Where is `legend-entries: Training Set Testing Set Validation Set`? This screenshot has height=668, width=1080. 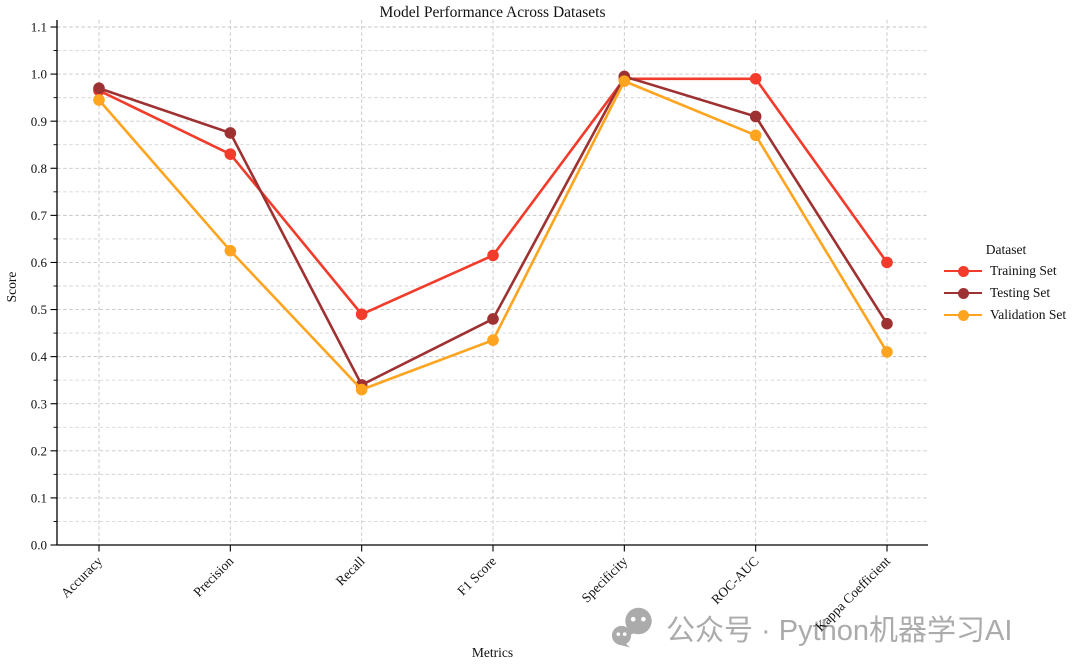 legend-entries: Training Set Testing Set Validation Set is located at coordinates (1011, 293).